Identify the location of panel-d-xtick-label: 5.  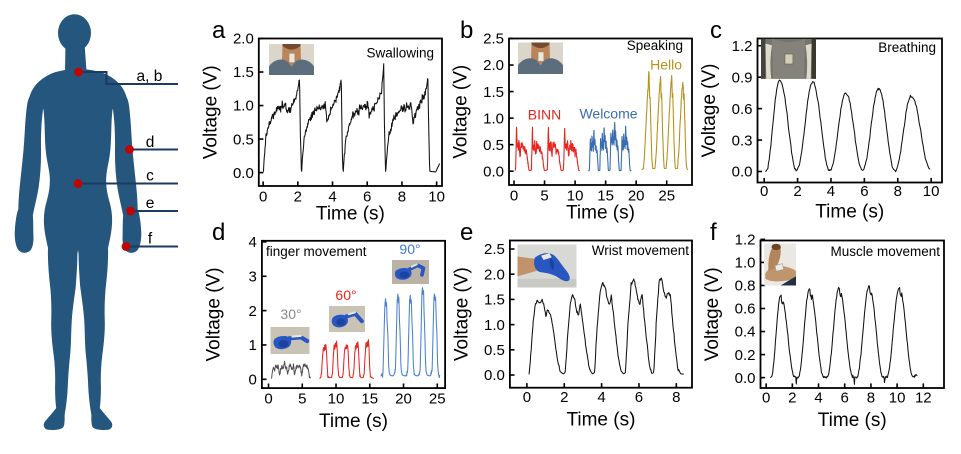
(302, 399).